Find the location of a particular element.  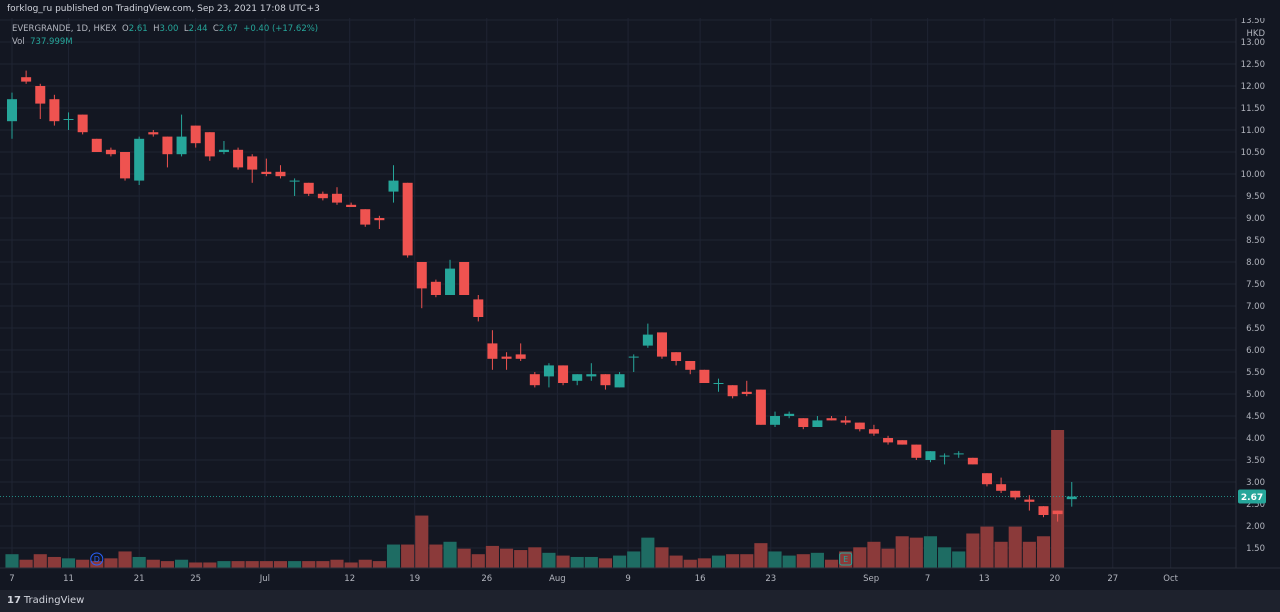

x-tick-label: 12 is located at coordinates (349, 579).